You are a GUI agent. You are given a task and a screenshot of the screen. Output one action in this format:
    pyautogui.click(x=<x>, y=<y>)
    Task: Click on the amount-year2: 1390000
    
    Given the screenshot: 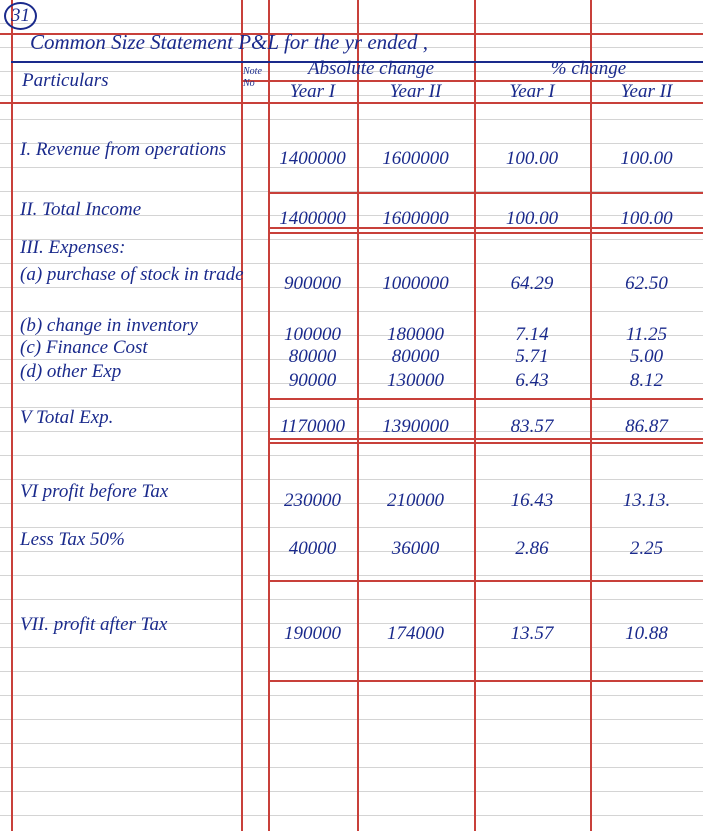 What is the action you would take?
    pyautogui.click(x=415, y=426)
    